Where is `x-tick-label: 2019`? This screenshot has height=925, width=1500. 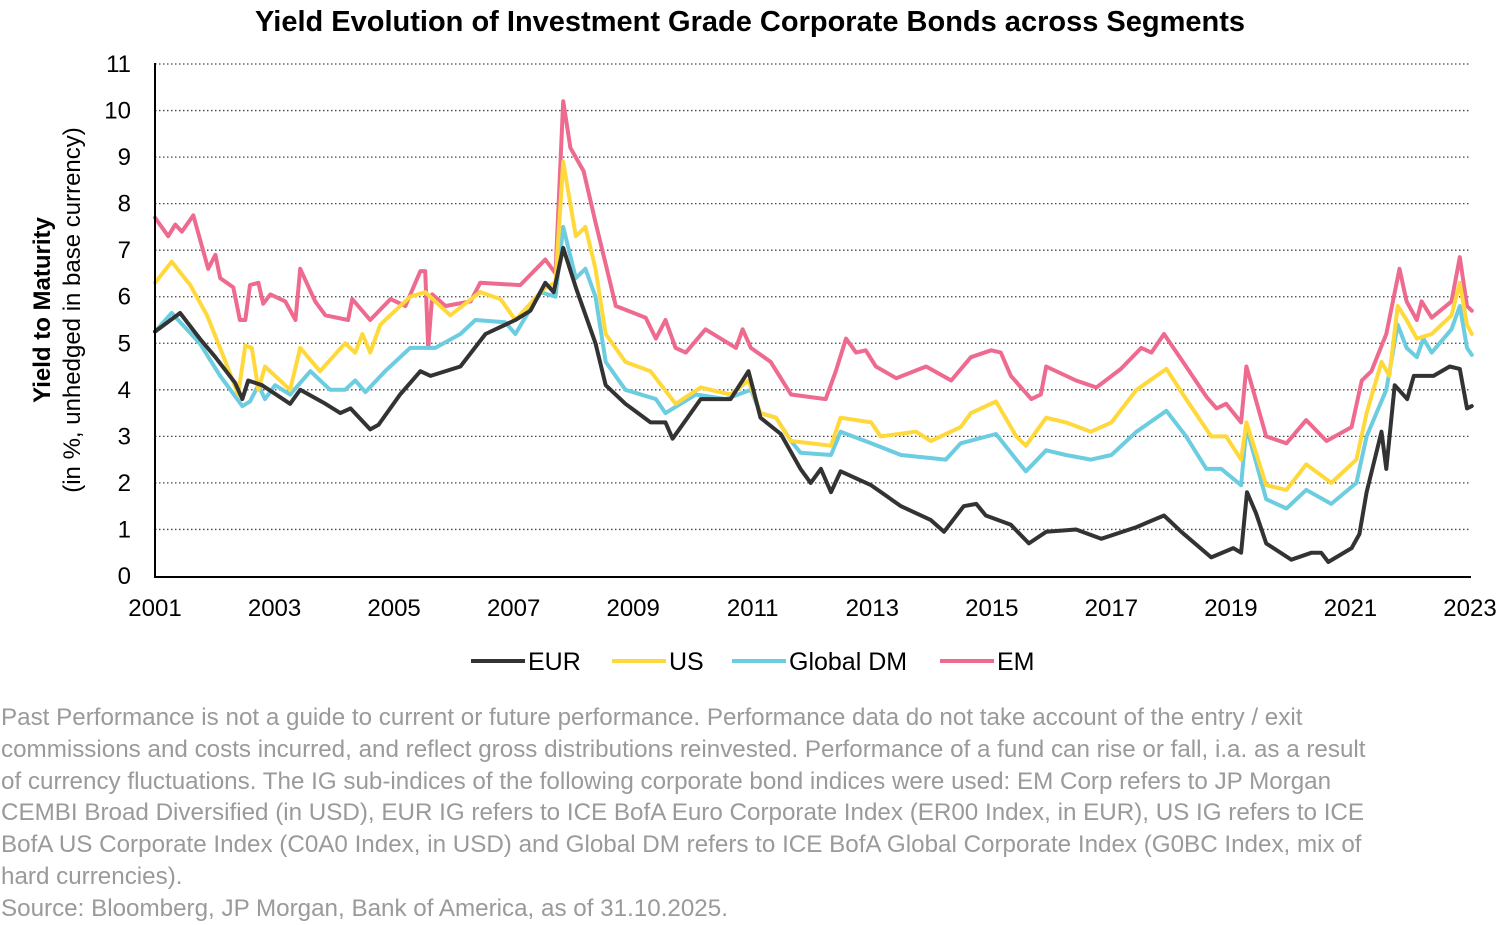
x-tick-label: 2019 is located at coordinates (1230, 608).